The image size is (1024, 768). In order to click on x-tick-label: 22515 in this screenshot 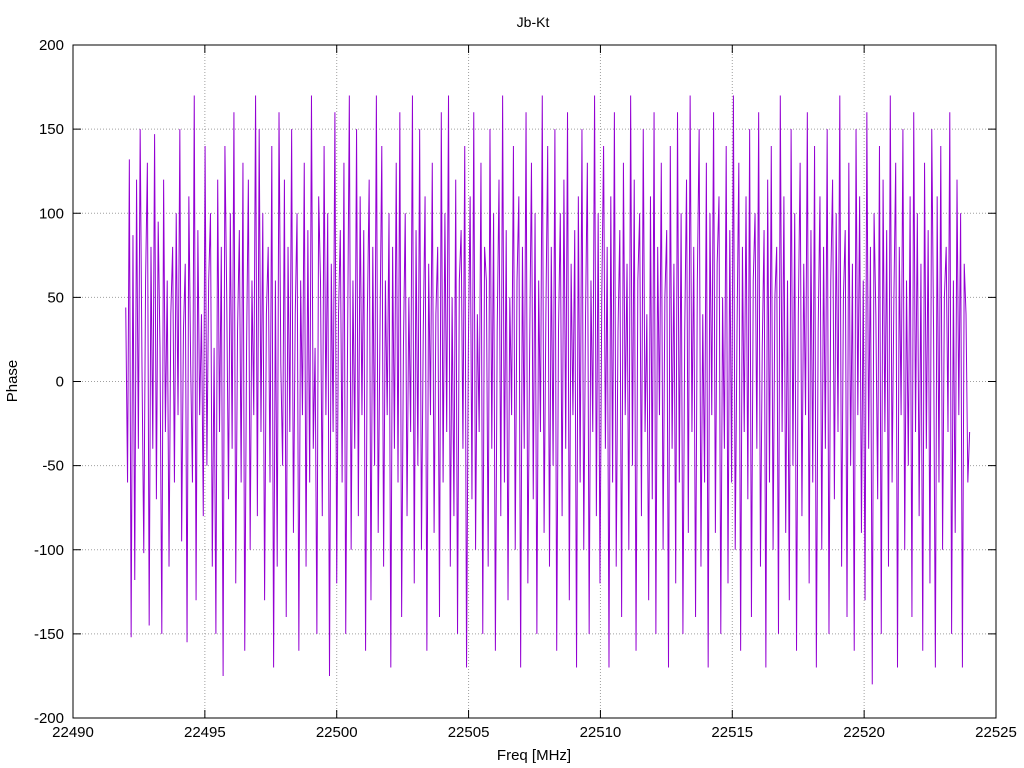, I will do `click(732, 732)`.